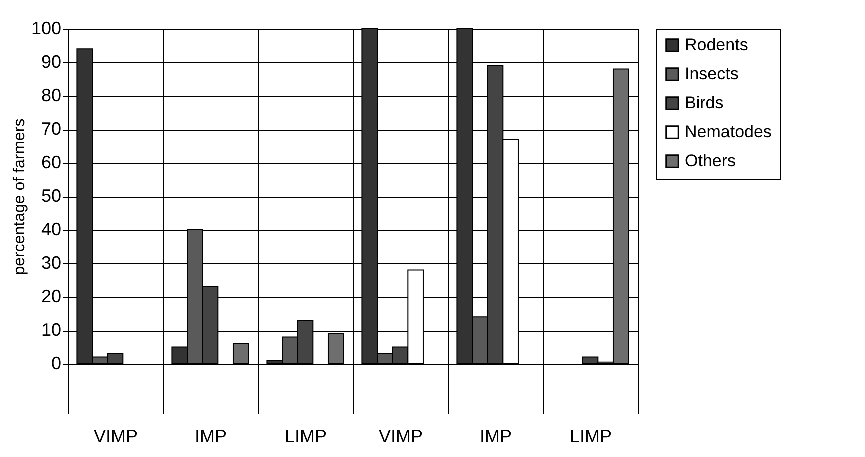 This screenshot has width=865, height=457. Describe the element at coordinates (51, 196) in the screenshot. I see `y-tick-label: 50` at that location.